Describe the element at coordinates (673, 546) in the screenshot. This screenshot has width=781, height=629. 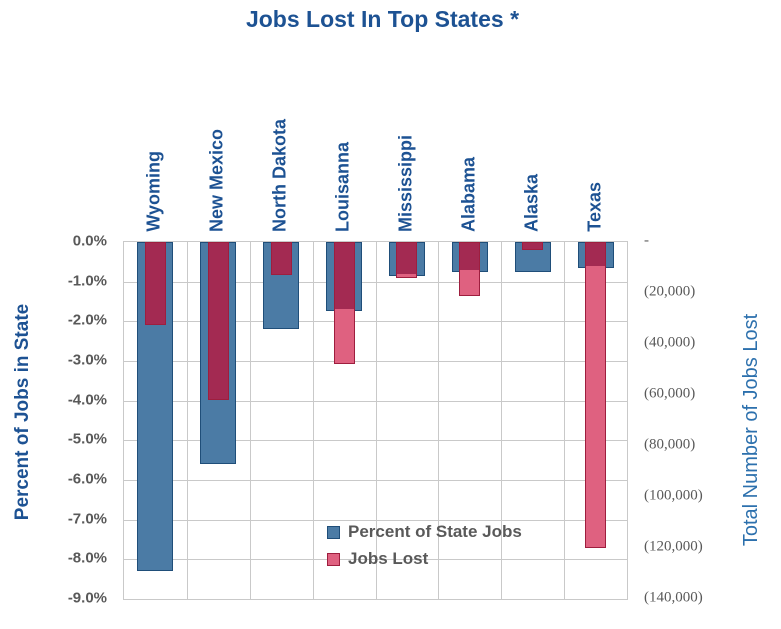
I see `right-axis-tick: (120,000)` at that location.